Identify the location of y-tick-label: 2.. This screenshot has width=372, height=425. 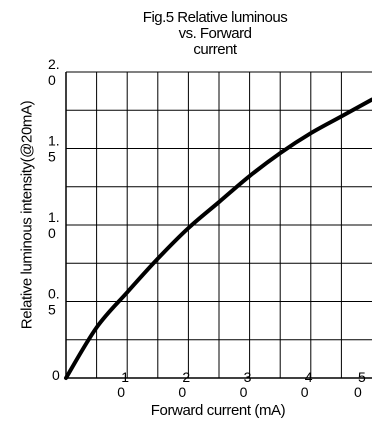
(54, 64).